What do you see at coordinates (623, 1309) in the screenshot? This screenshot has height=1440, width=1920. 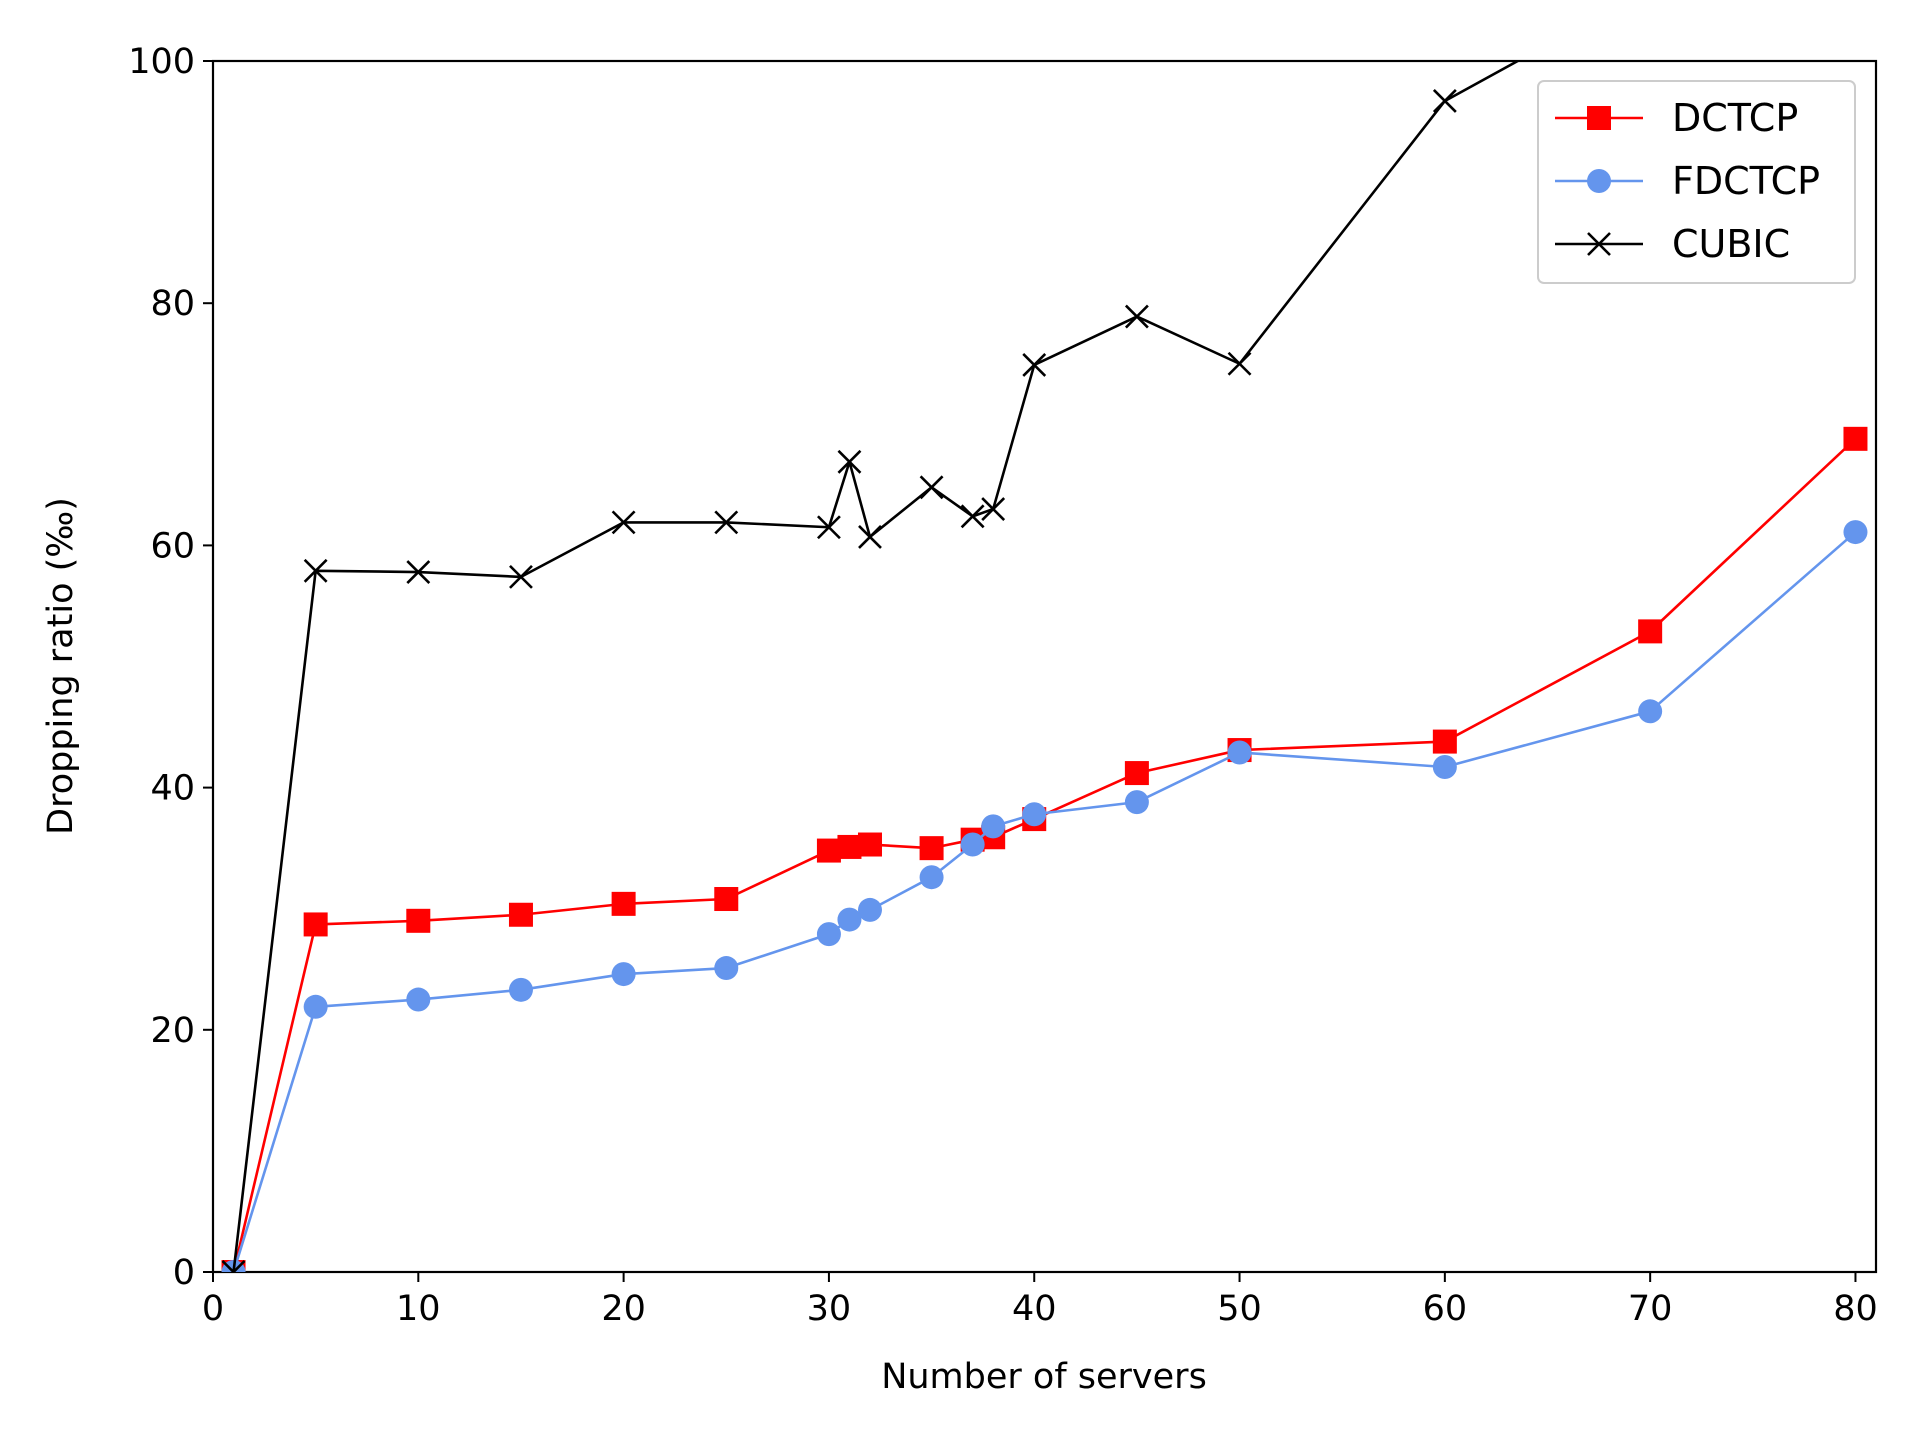 I see `x-tick-label: 20` at bounding box center [623, 1309].